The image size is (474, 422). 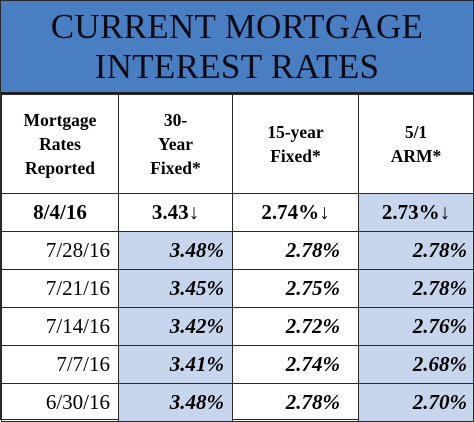 What do you see at coordinates (60, 402) in the screenshot?
I see `row-date: 6/30/16` at bounding box center [60, 402].